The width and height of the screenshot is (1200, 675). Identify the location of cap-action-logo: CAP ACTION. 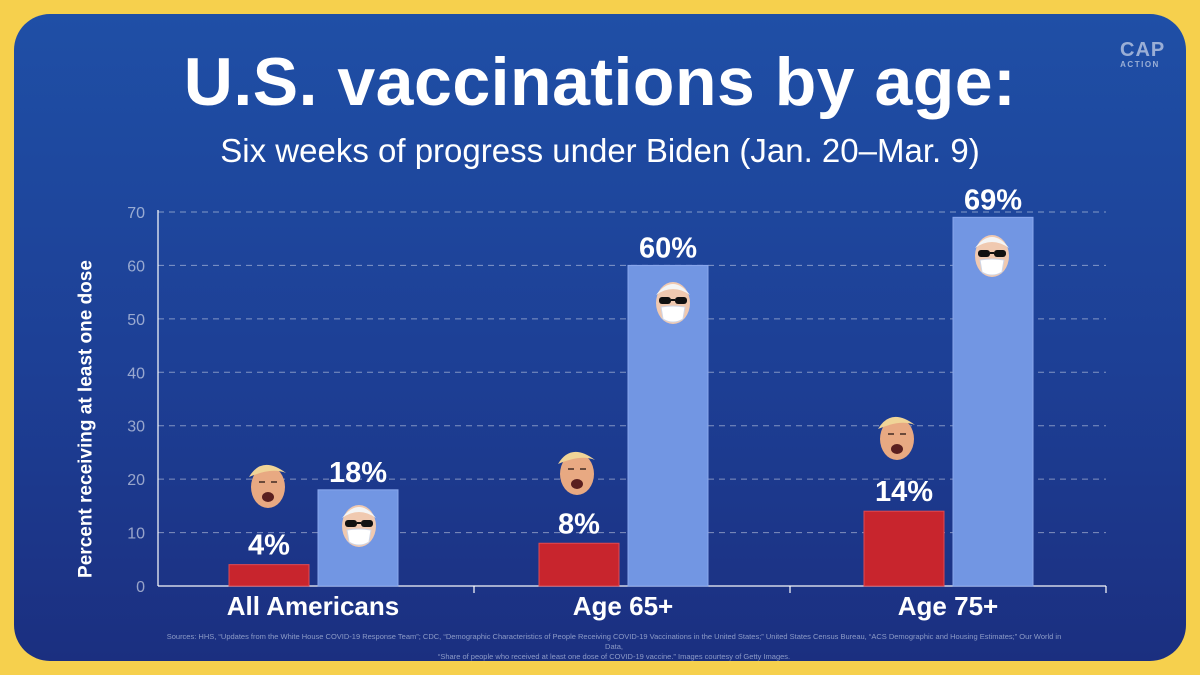
(1143, 54).